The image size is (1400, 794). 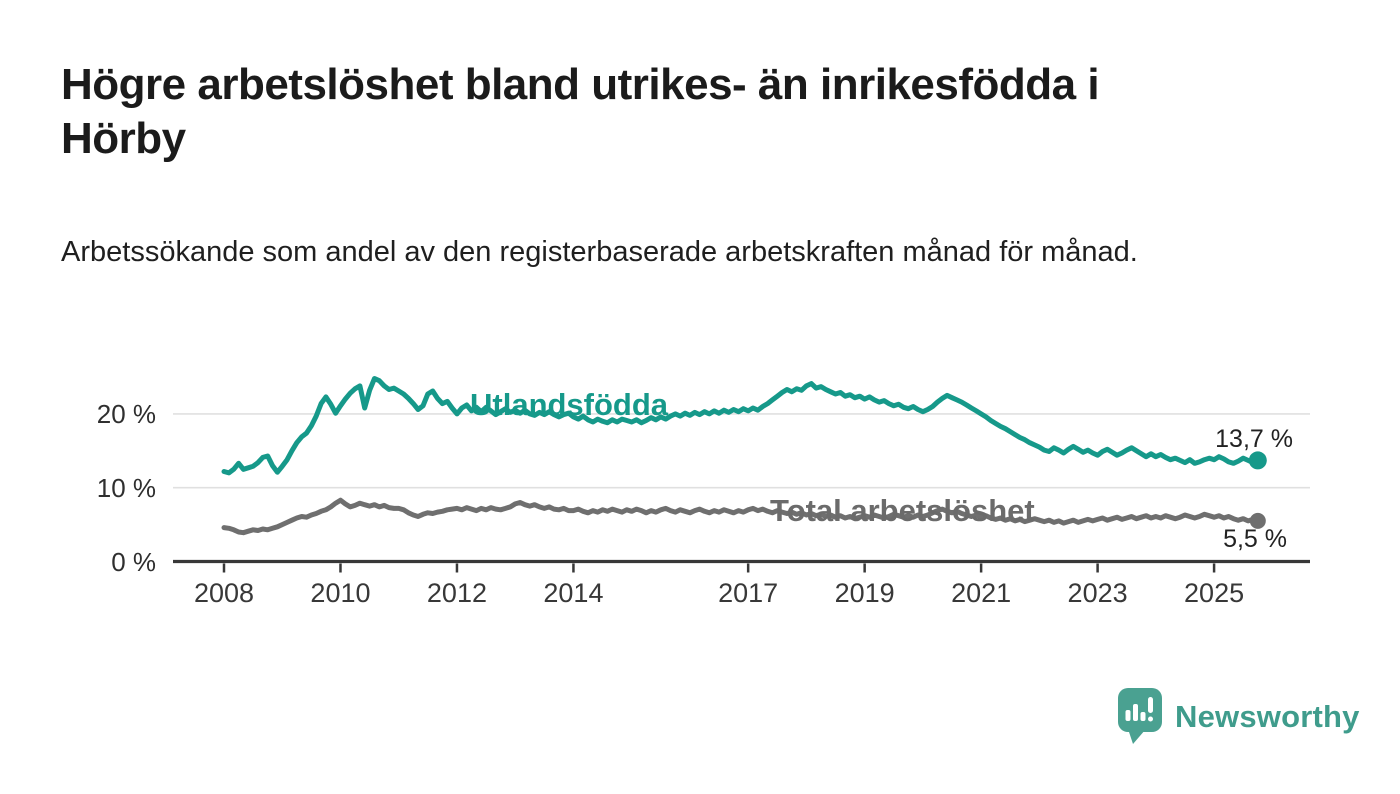 What do you see at coordinates (741, 516) in the screenshot?
I see `total-arbetsloshet-line` at bounding box center [741, 516].